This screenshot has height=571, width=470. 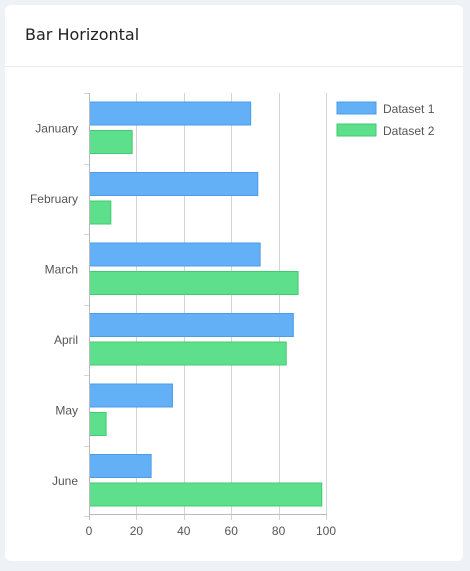 I want to click on bar-1-may, so click(x=131, y=395).